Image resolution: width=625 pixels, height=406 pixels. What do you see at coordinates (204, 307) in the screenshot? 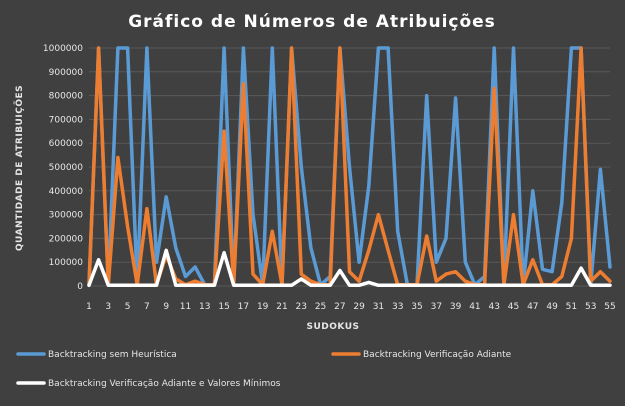
I see `x-tick-label: 13` at bounding box center [204, 307].